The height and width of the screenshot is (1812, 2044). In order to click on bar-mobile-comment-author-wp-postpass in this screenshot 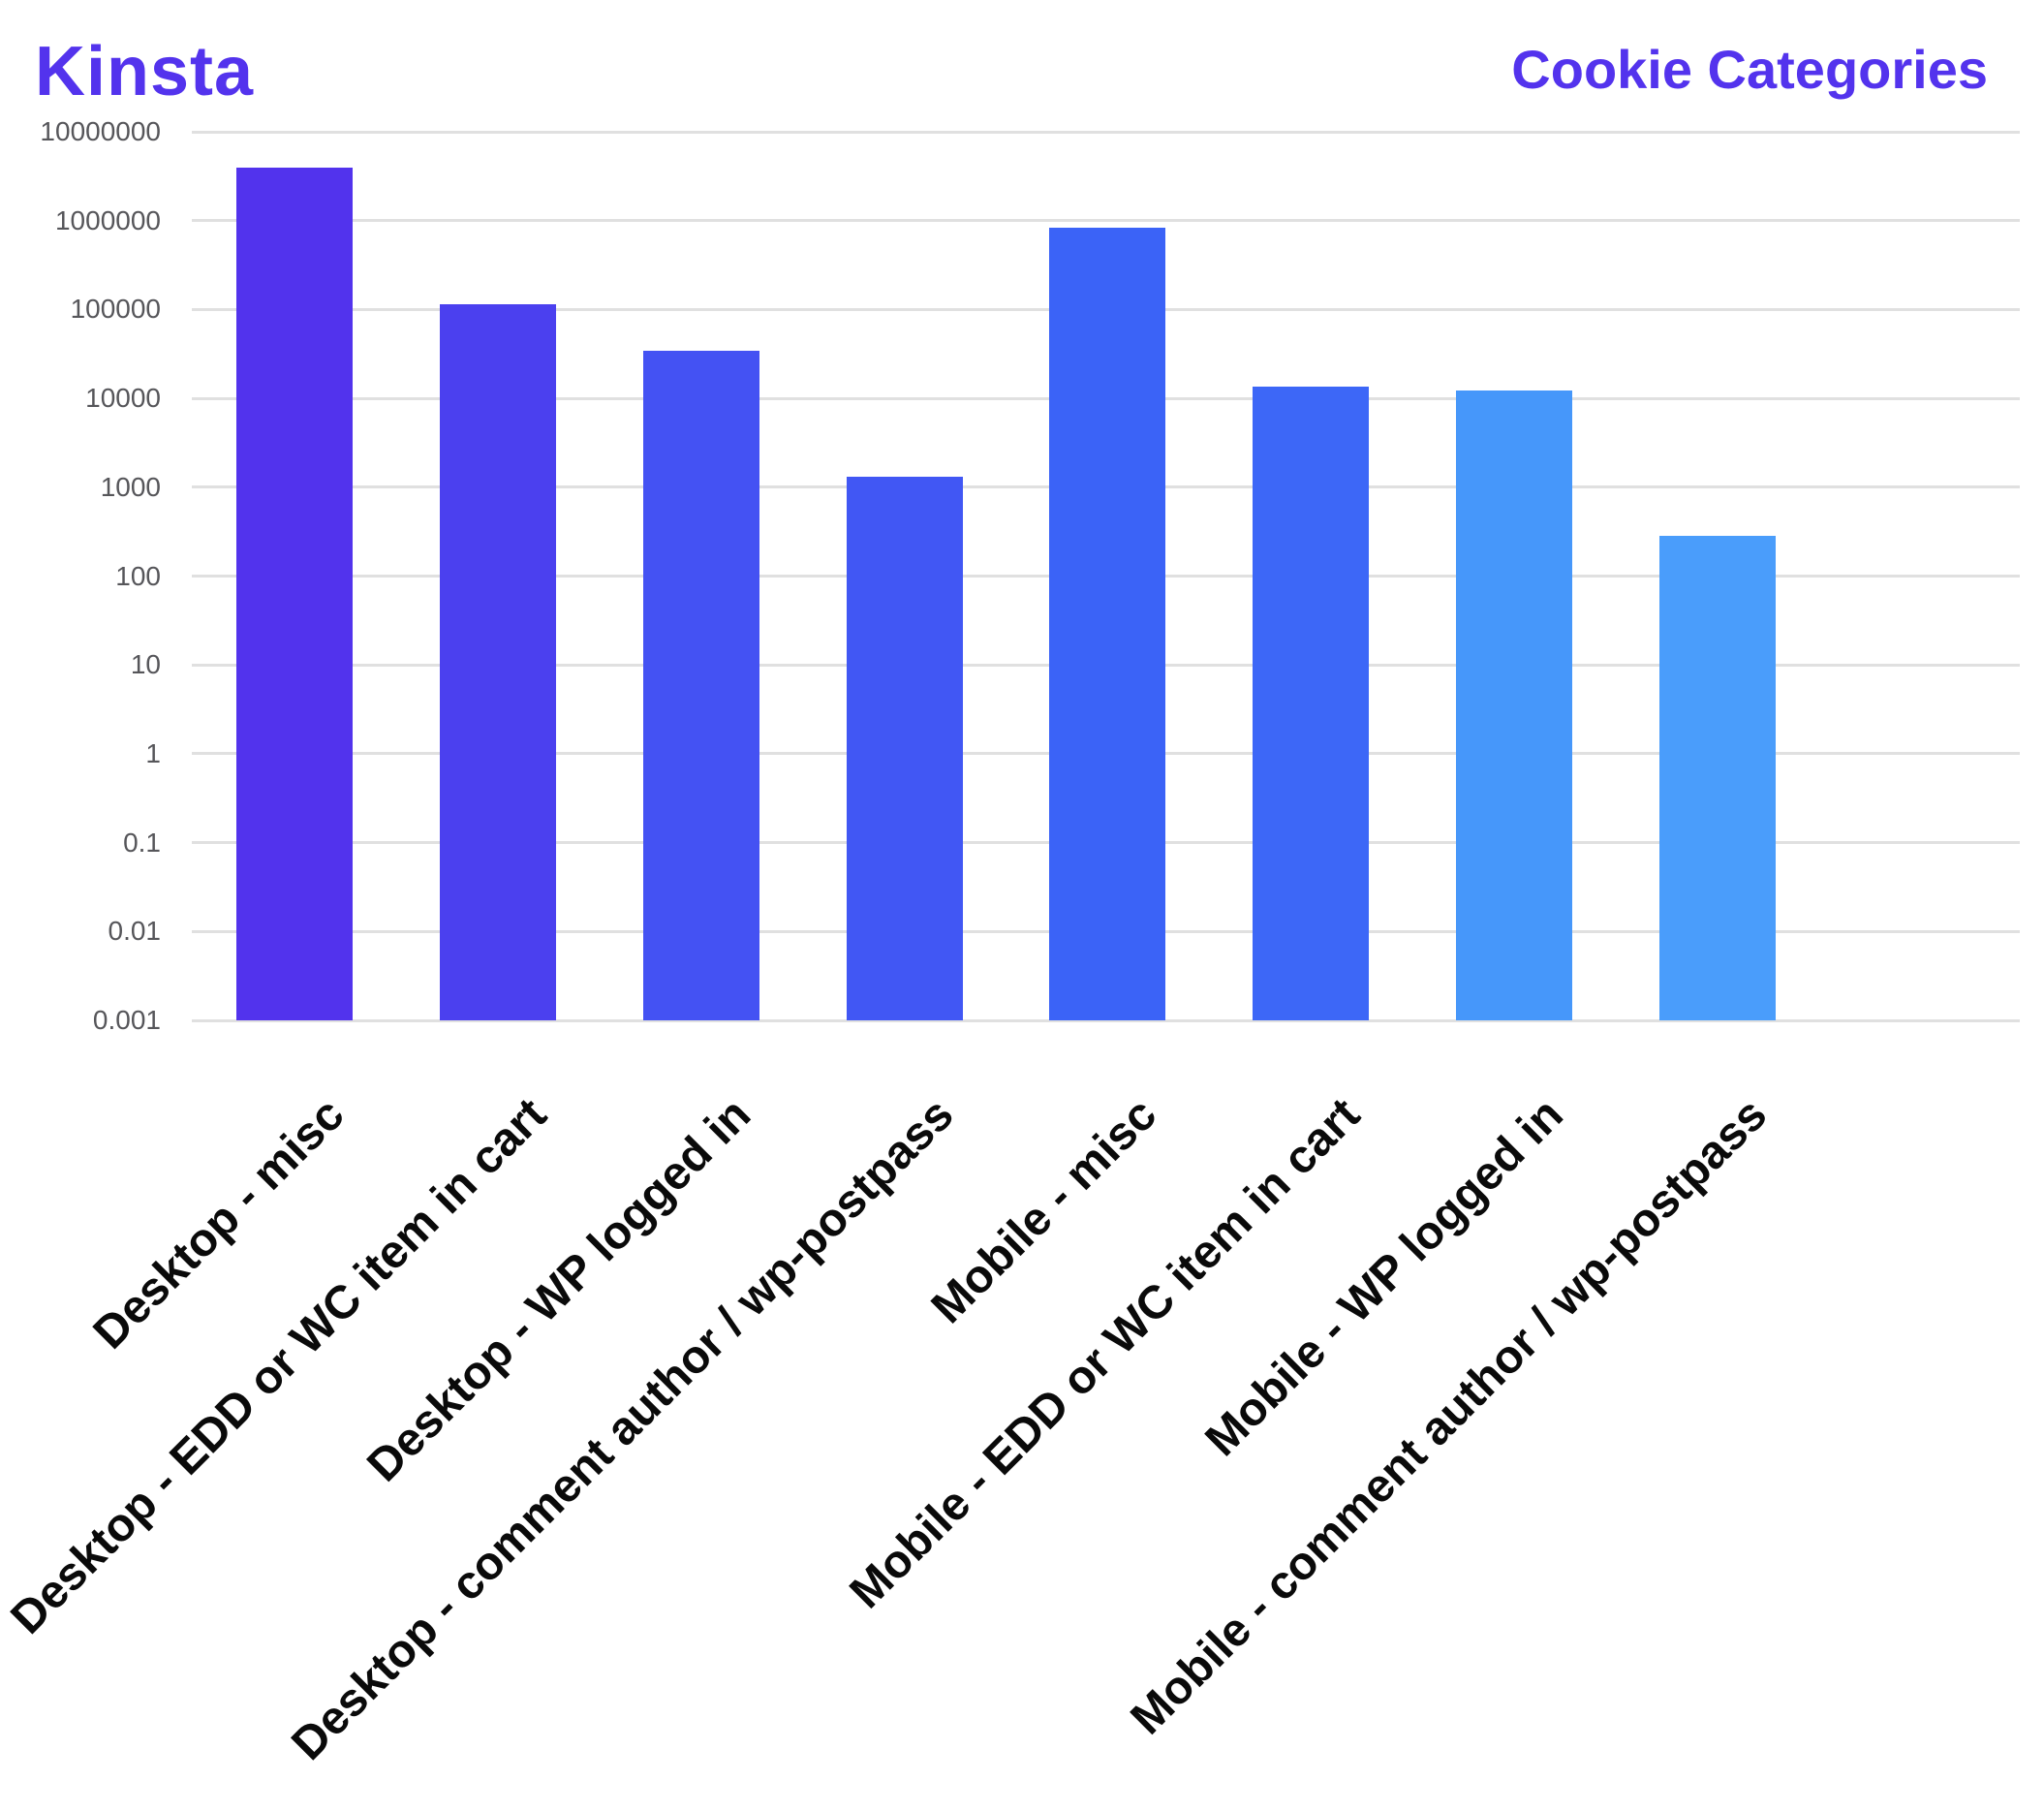, I will do `click(1718, 778)`.